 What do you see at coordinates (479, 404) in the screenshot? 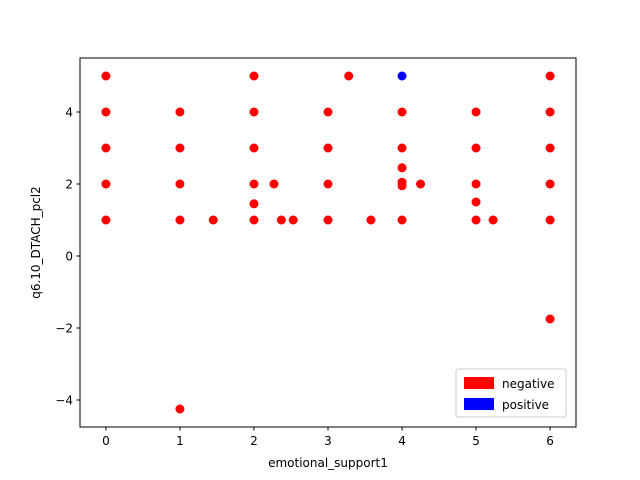
I see `legend-swatch-positive` at bounding box center [479, 404].